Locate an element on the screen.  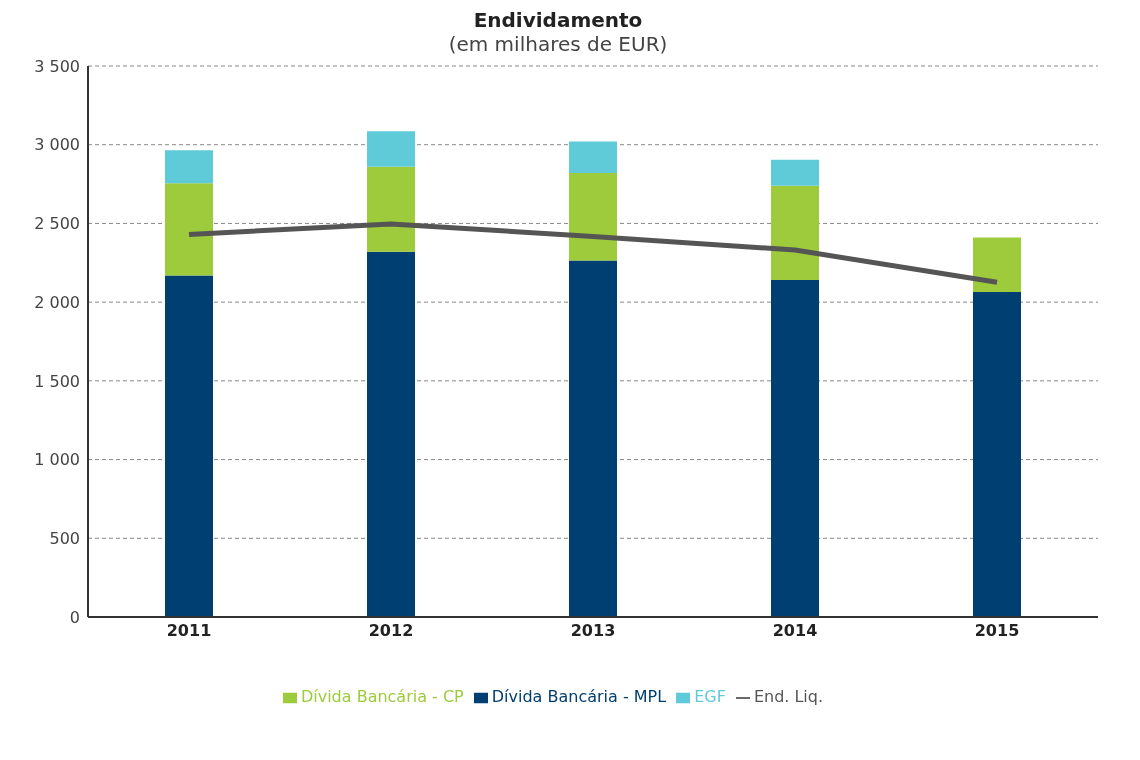
legend-label: Dívida Bancária - CP is located at coordinates (382, 696).